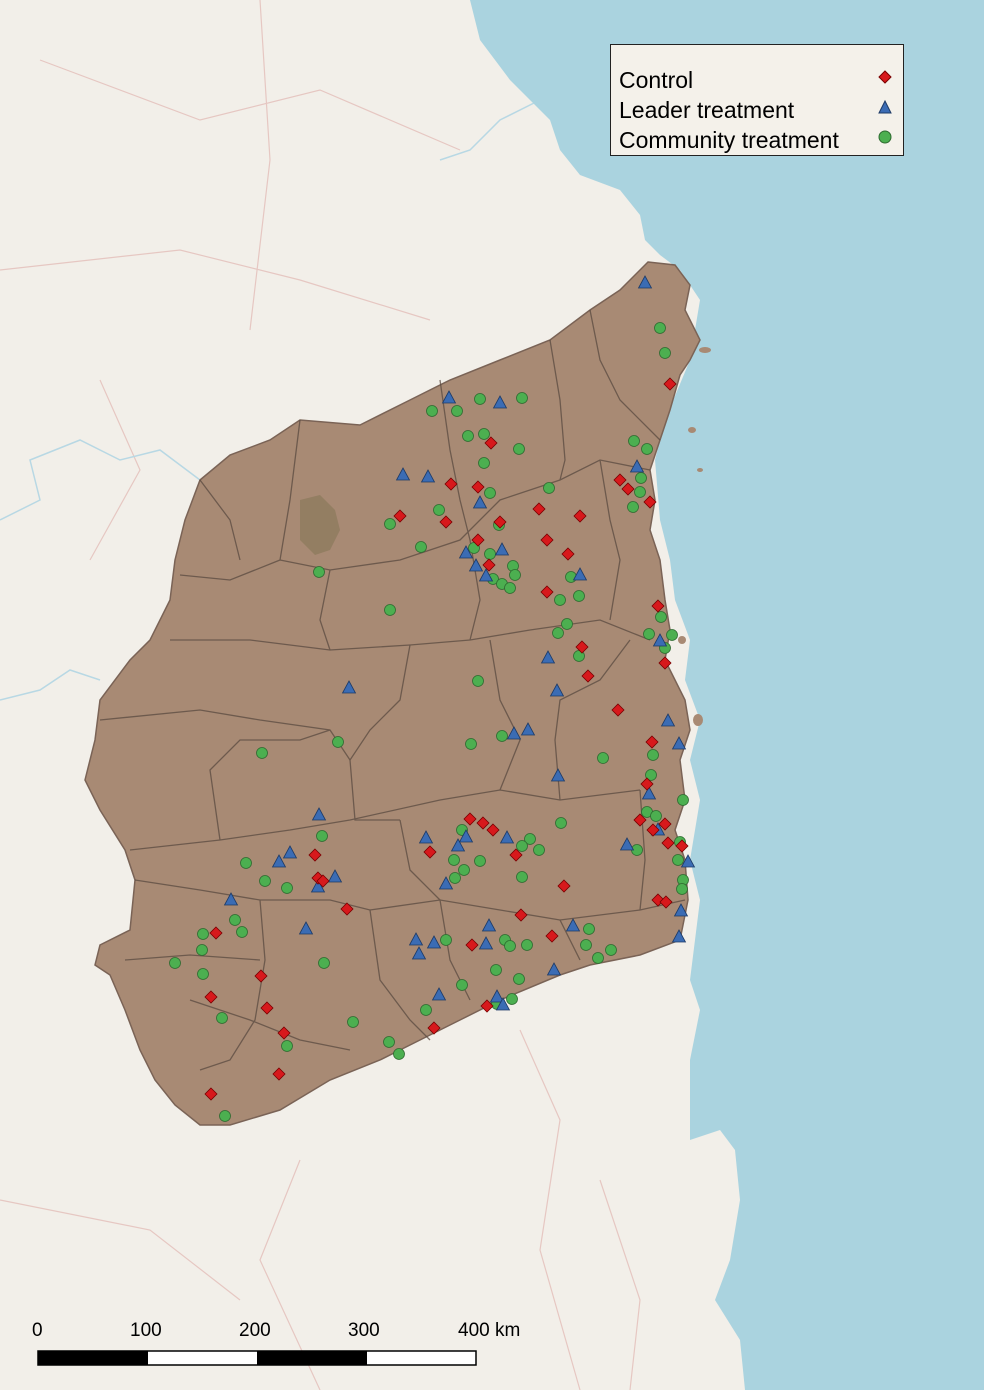  What do you see at coordinates (364, 1330) in the screenshot?
I see `scale-label-300: 300` at bounding box center [364, 1330].